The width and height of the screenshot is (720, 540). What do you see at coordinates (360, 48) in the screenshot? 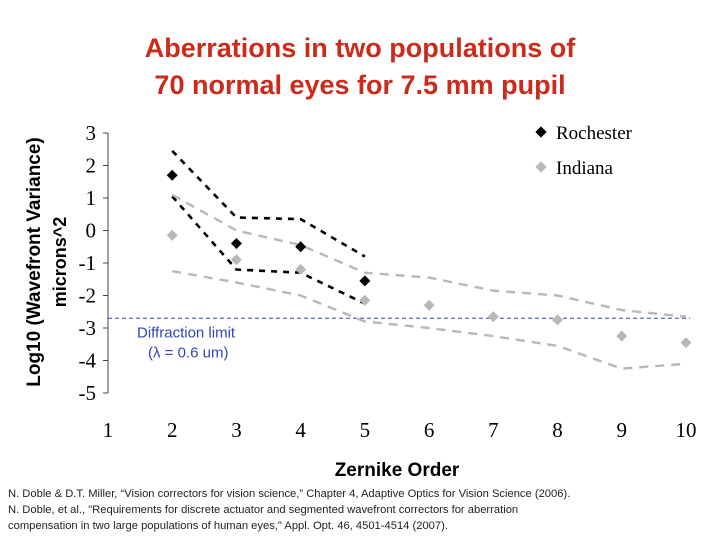
I see `chart-title-line-1: Aberrations in two populations of` at bounding box center [360, 48].